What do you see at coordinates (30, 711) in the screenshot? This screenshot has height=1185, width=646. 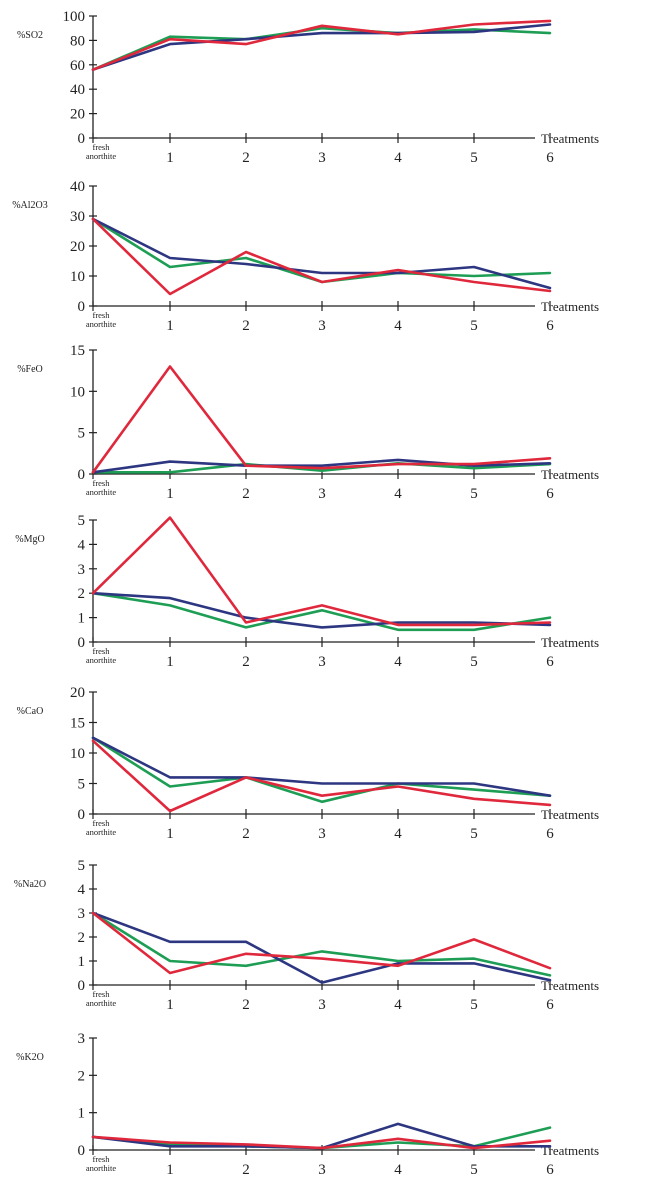 I see `y-axis-label: %CaO` at bounding box center [30, 711].